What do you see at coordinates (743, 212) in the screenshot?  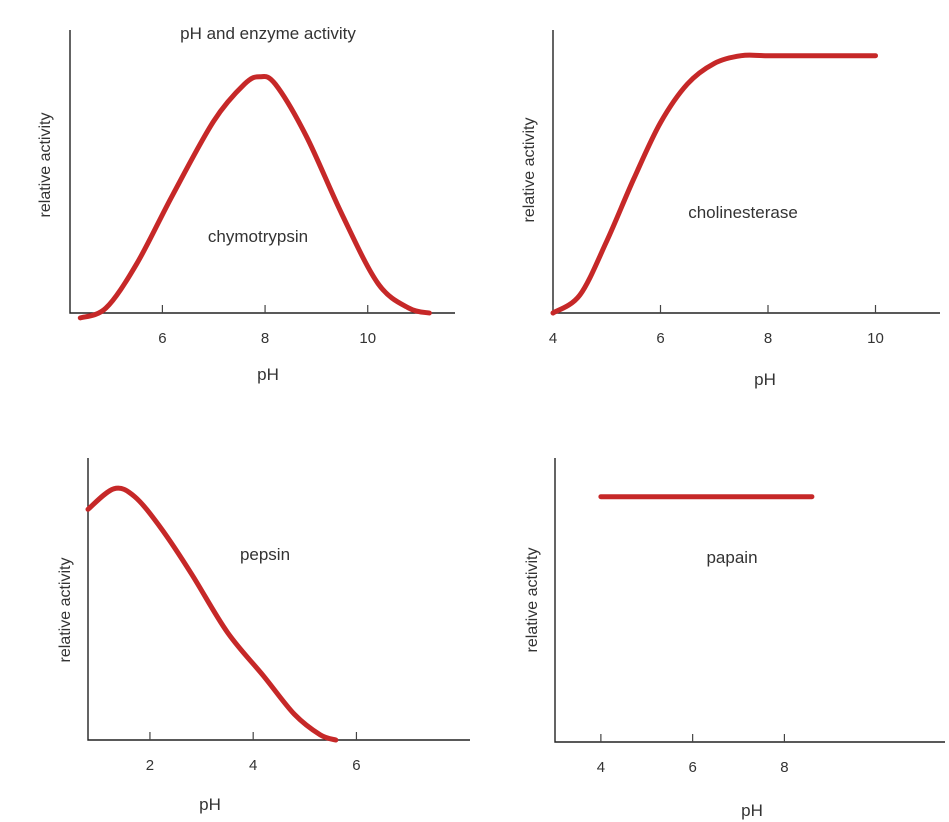 I see `enzyme-label: cholinesterase` at bounding box center [743, 212].